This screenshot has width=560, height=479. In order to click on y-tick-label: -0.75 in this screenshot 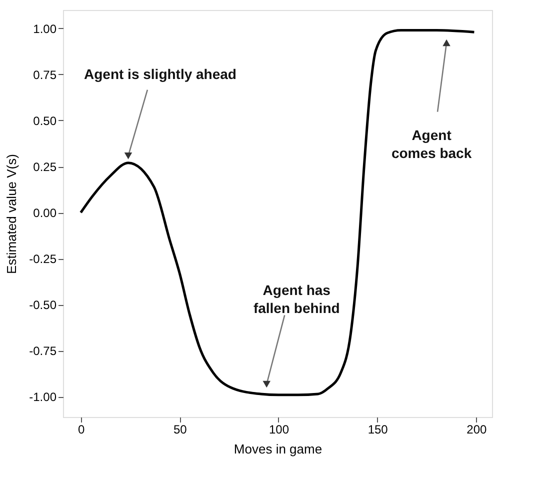, I will do `click(43, 351)`.